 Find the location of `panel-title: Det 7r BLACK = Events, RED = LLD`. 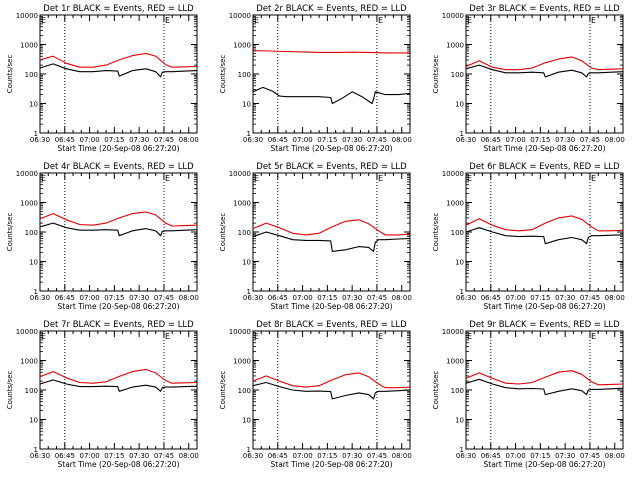

panel-title: Det 7r BLACK = Events, RED = LLD is located at coordinates (118, 325).